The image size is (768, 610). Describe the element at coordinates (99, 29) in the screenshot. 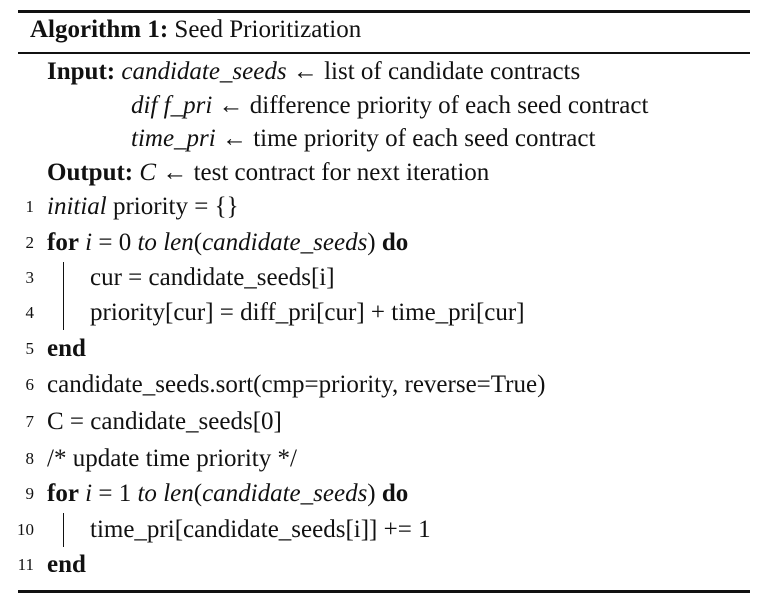

I see `algorithm-label: Algorithm 1:` at that location.